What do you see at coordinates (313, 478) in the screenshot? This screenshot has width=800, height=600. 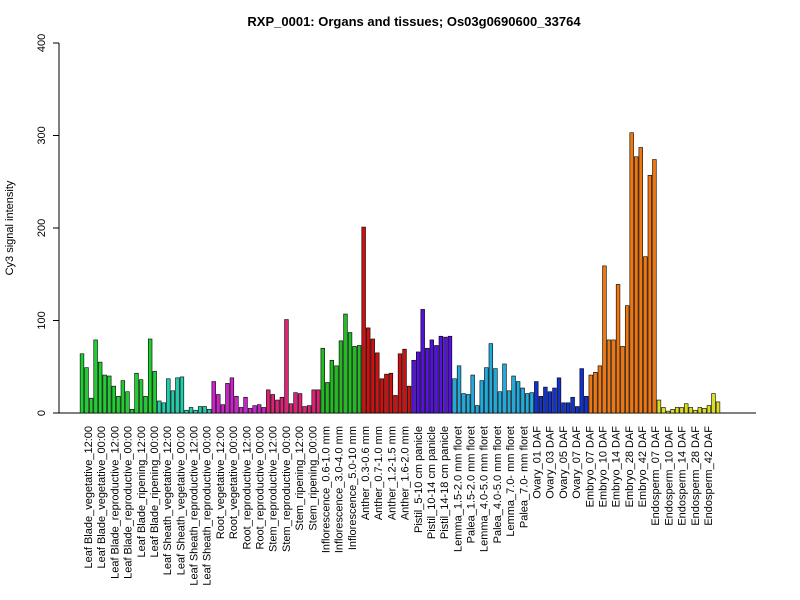 I see `x-category-label: Stem_ripening_00:00` at bounding box center [313, 478].